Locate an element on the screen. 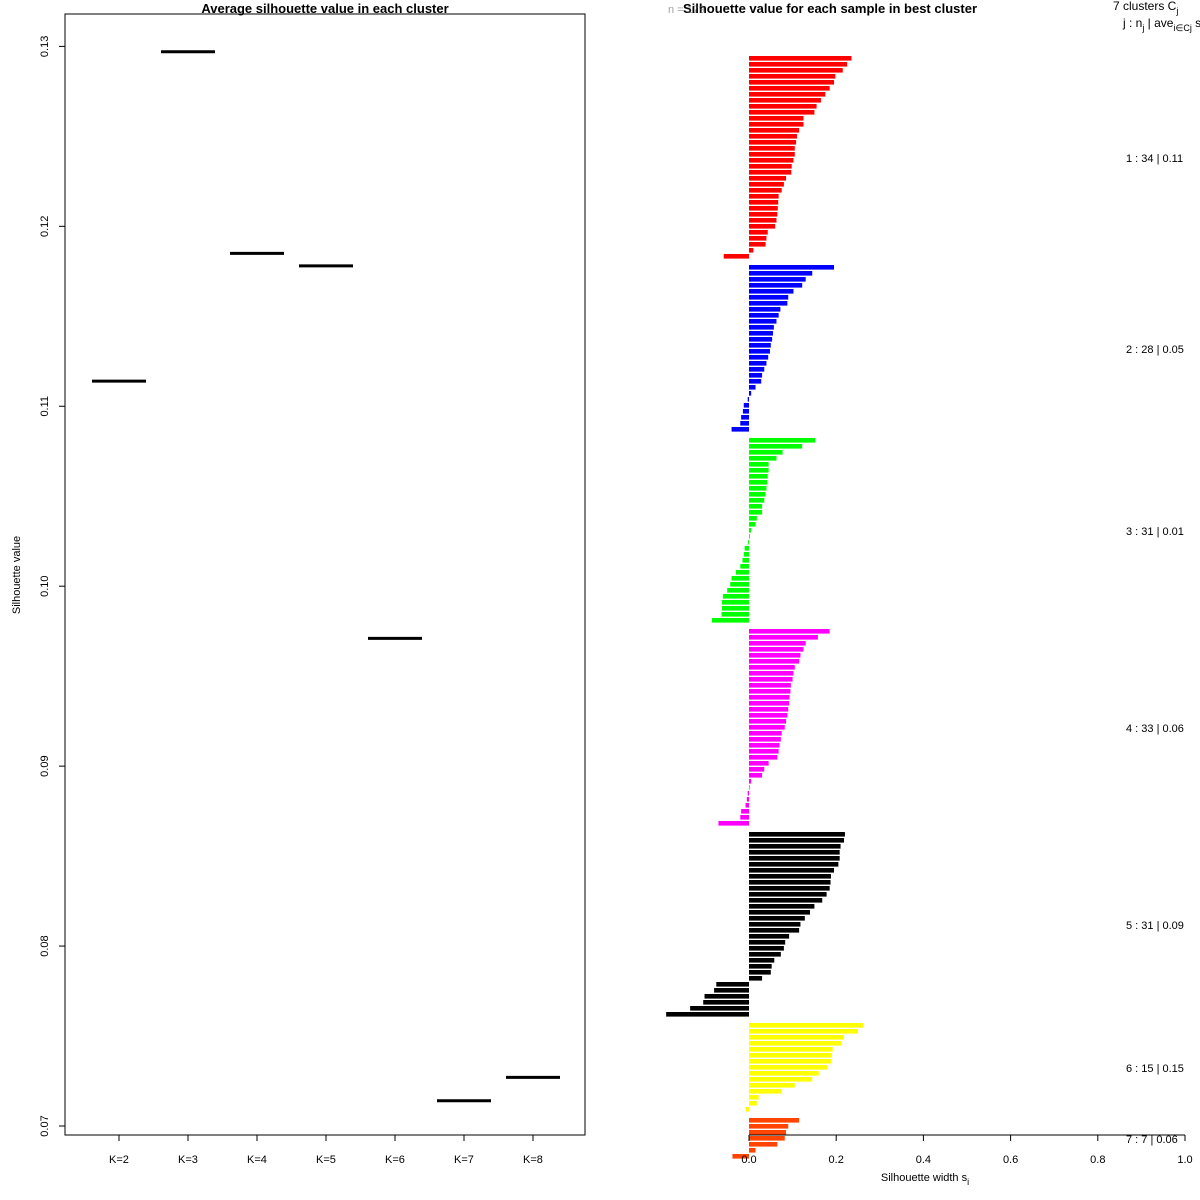 The height and width of the screenshot is (1200, 1200). right-x-tick-label: 0.6 is located at coordinates (1010, 1160).